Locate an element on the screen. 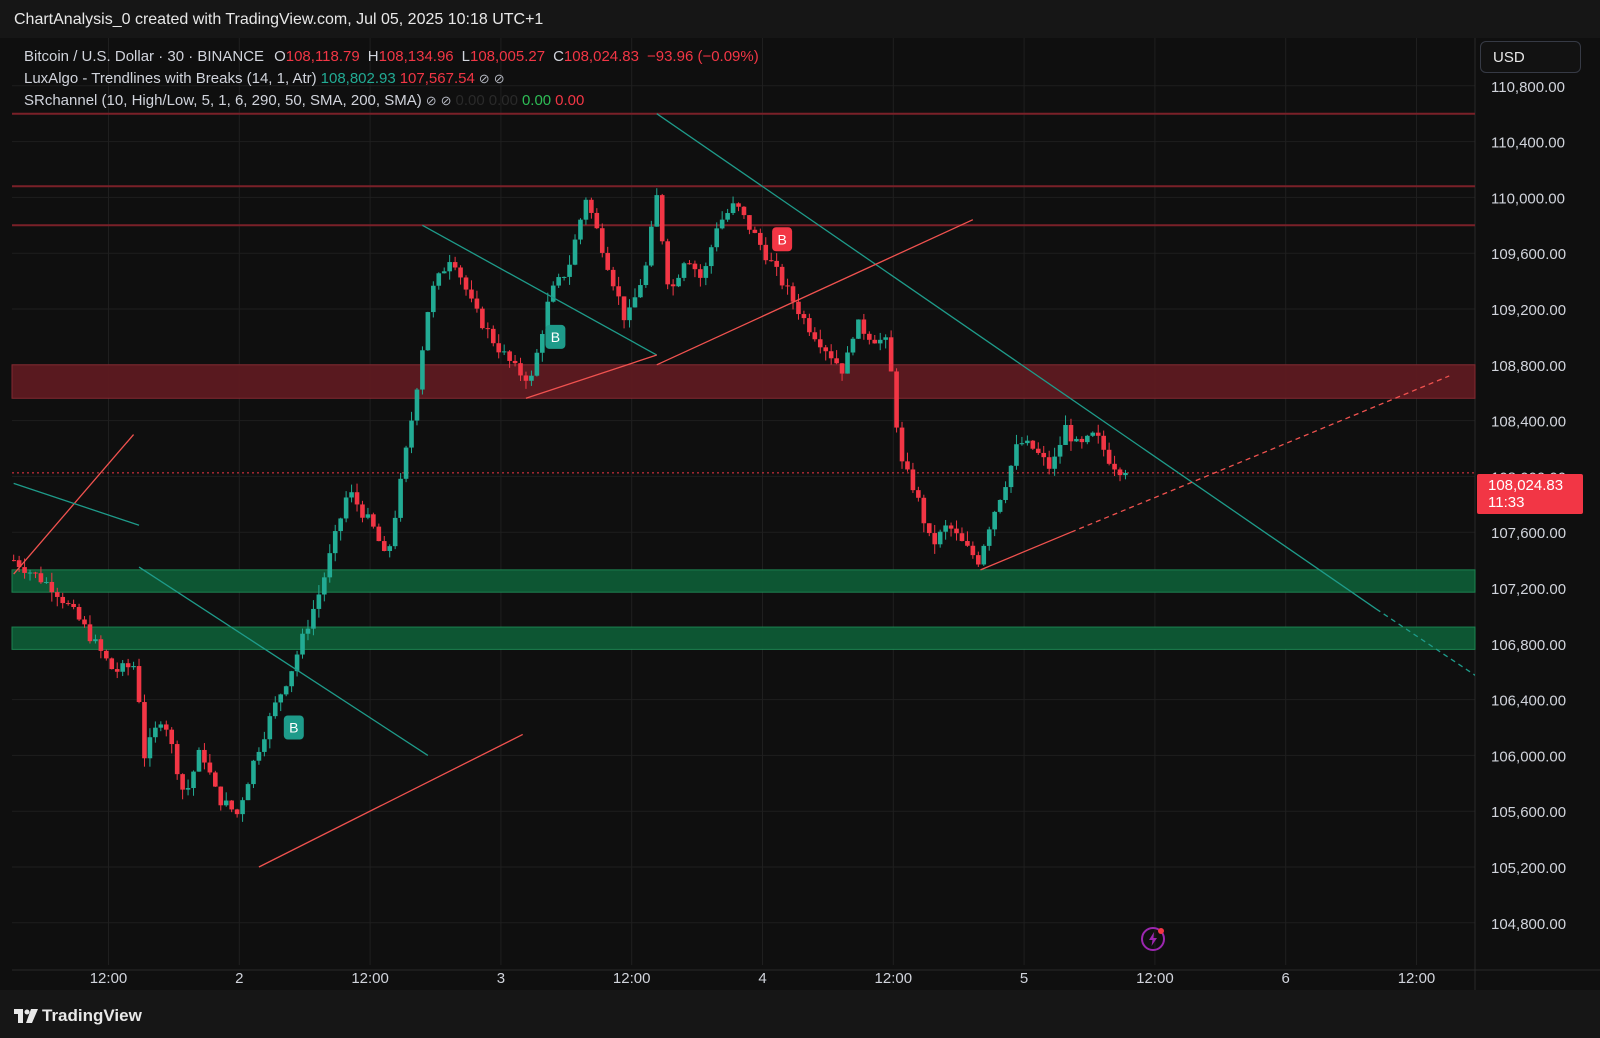  indicator2-value-2: 0.00 is located at coordinates (503, 100).